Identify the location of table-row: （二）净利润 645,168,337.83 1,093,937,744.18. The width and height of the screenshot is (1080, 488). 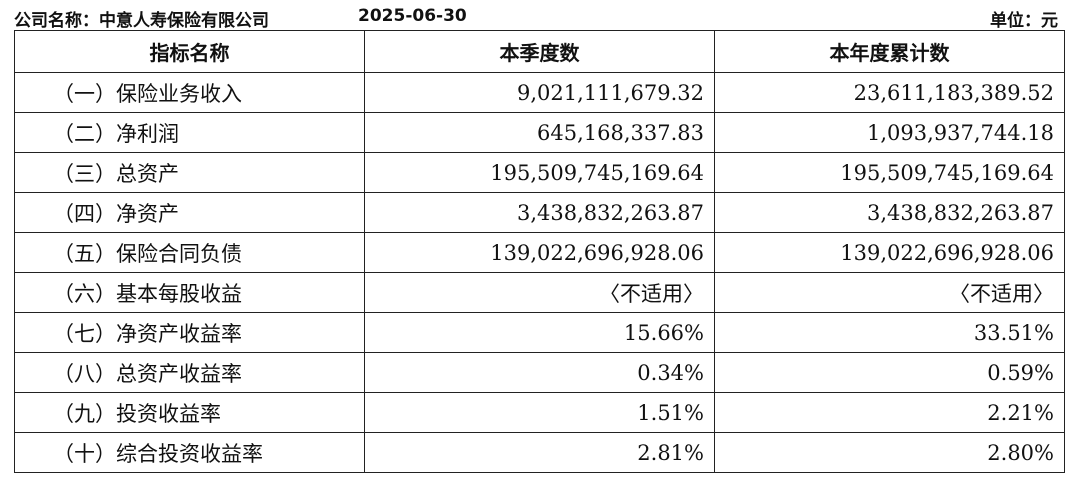
(539, 132).